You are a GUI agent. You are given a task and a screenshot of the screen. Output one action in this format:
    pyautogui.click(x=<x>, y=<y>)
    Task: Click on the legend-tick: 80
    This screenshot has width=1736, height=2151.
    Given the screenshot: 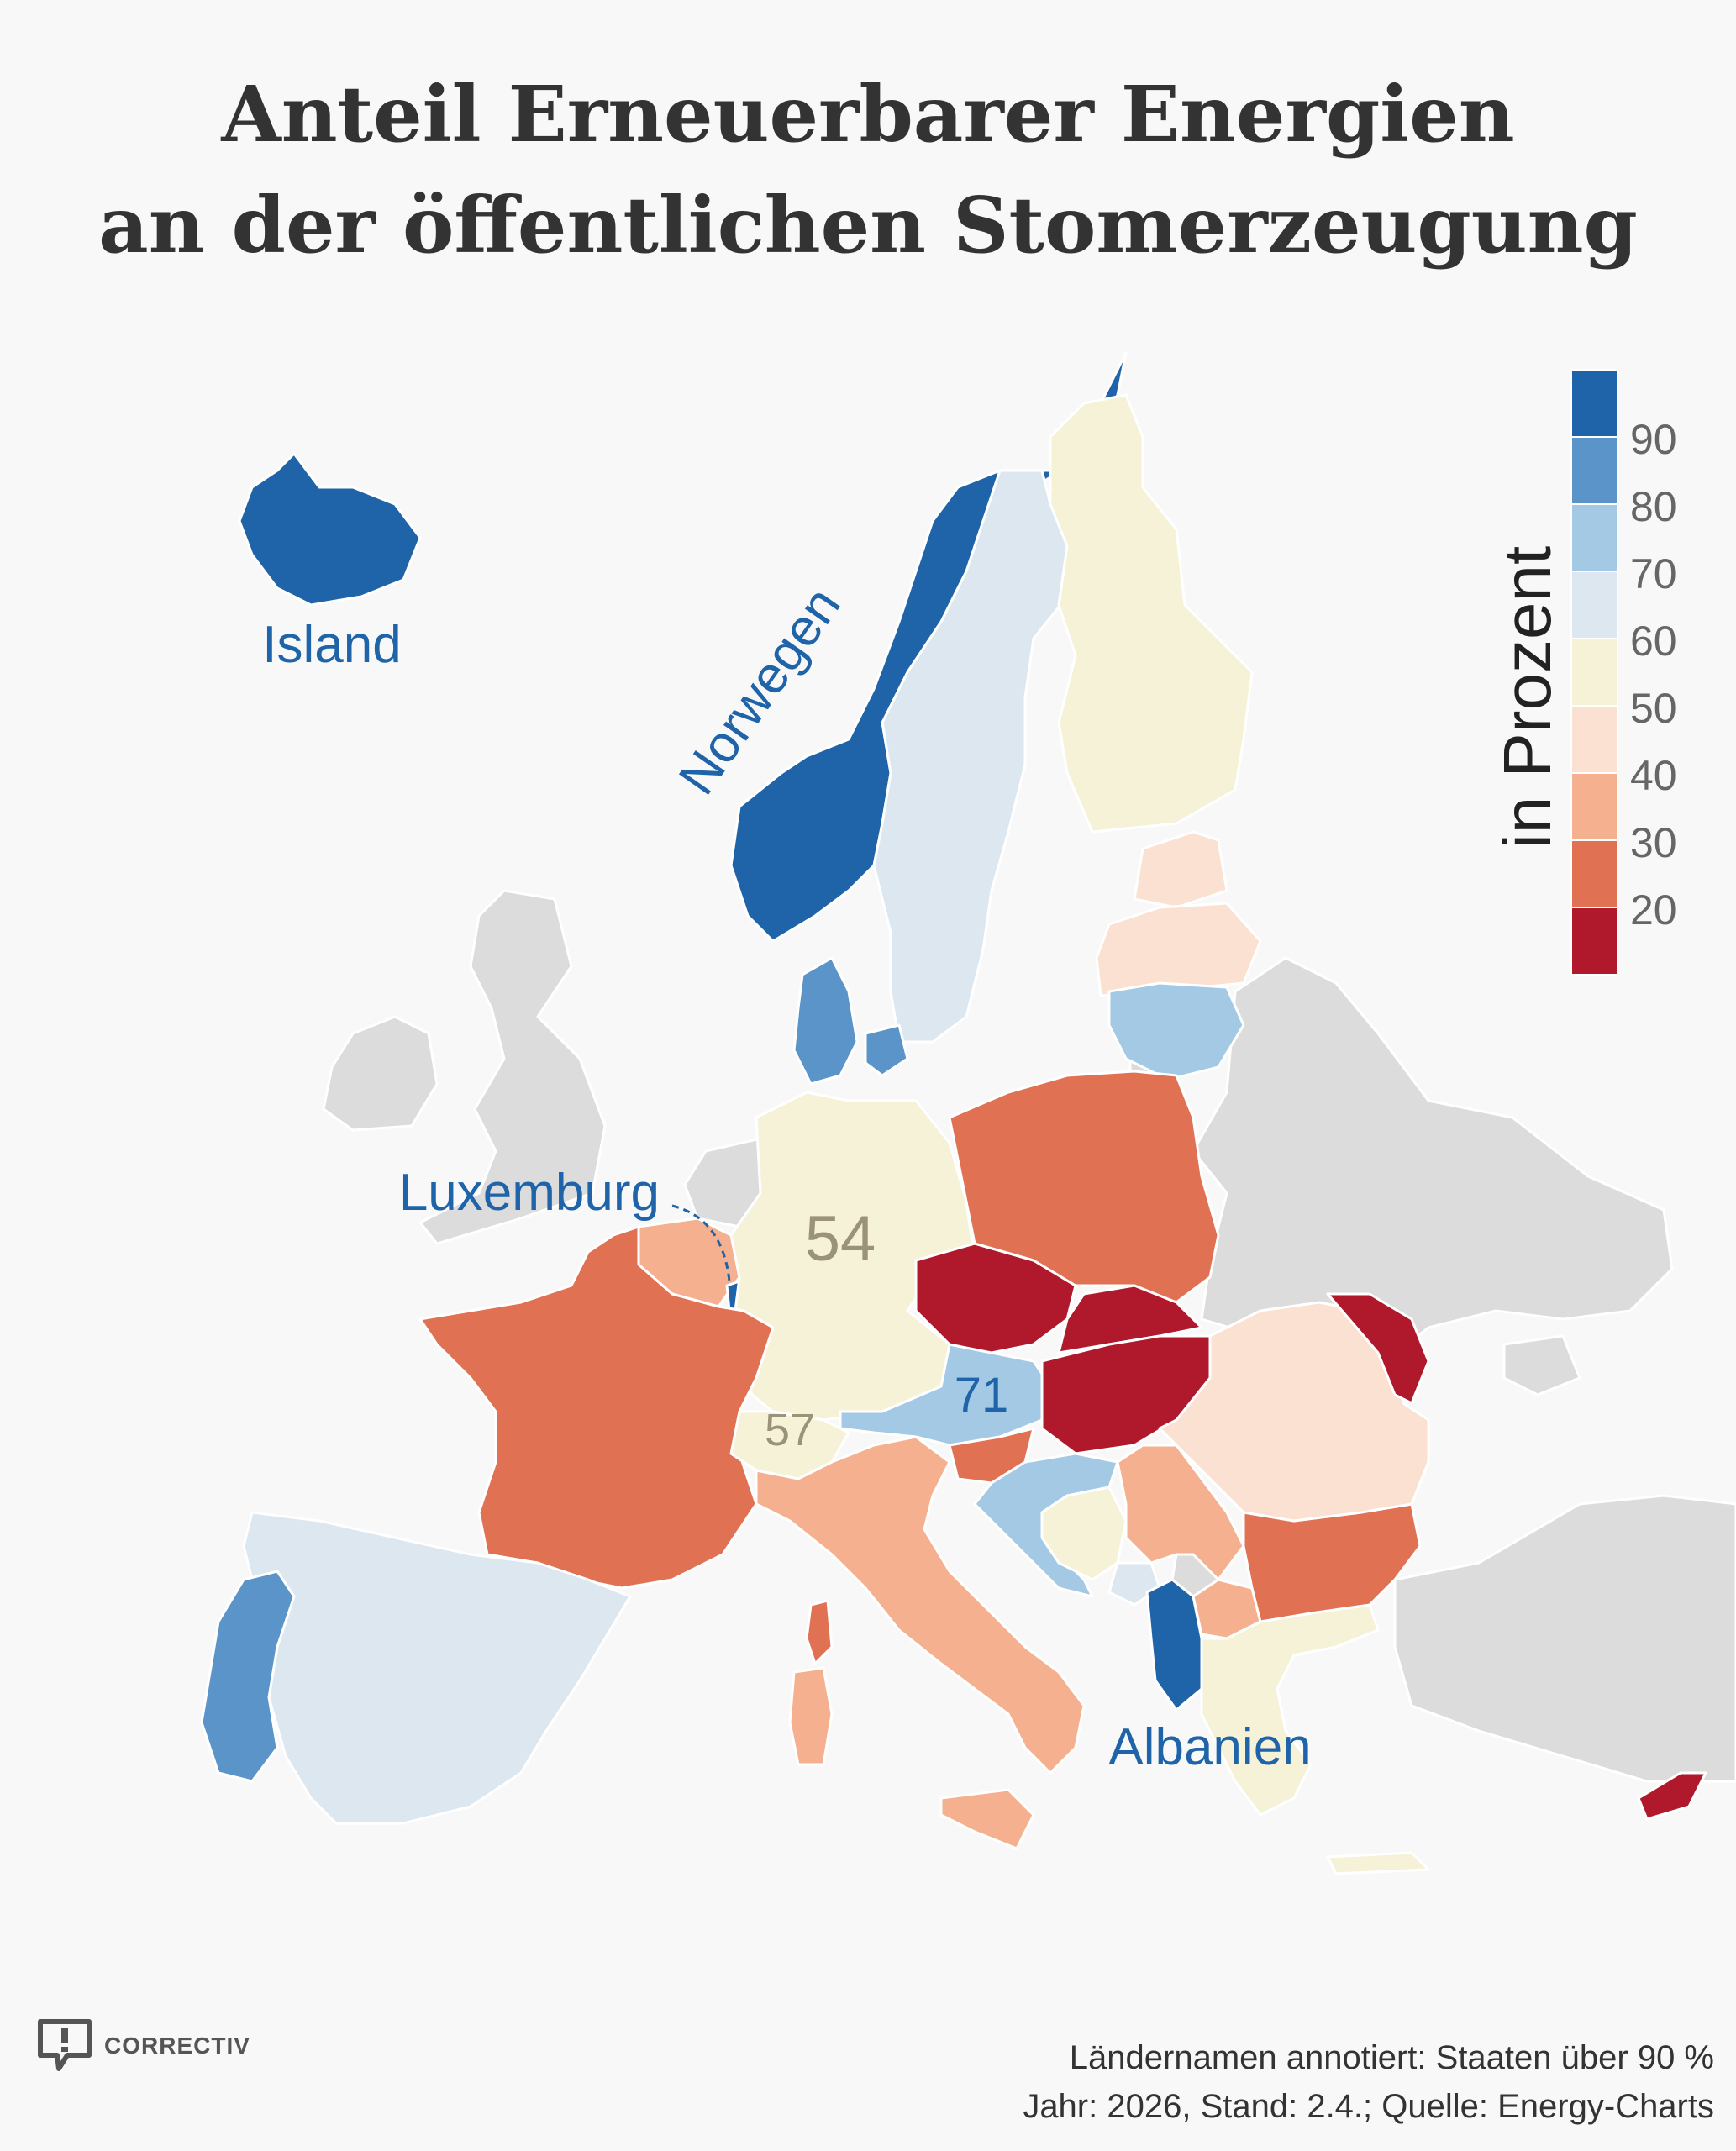 What is the action you would take?
    pyautogui.click(x=1653, y=506)
    